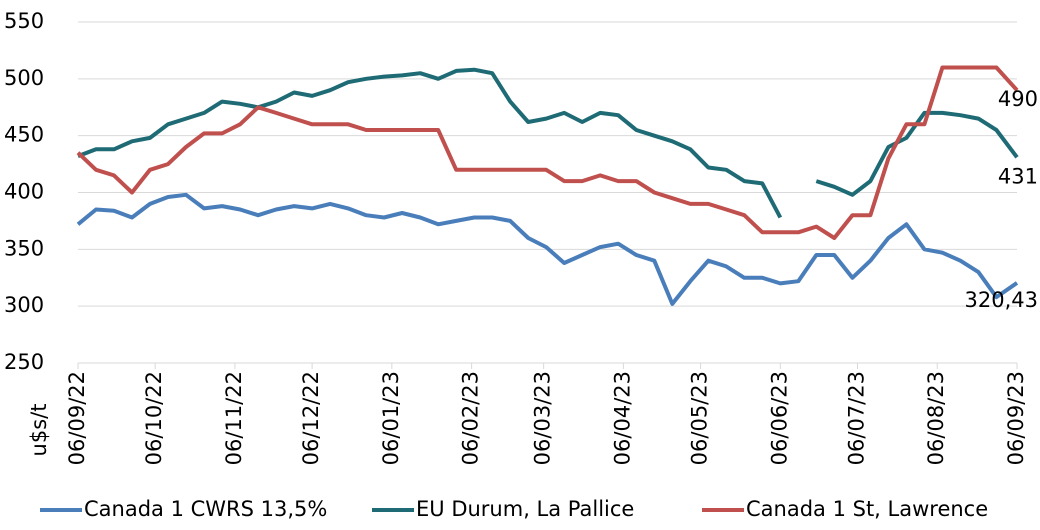  Describe the element at coordinates (779, 418) in the screenshot. I see `x-tick-label: 06/06/23` at that location.